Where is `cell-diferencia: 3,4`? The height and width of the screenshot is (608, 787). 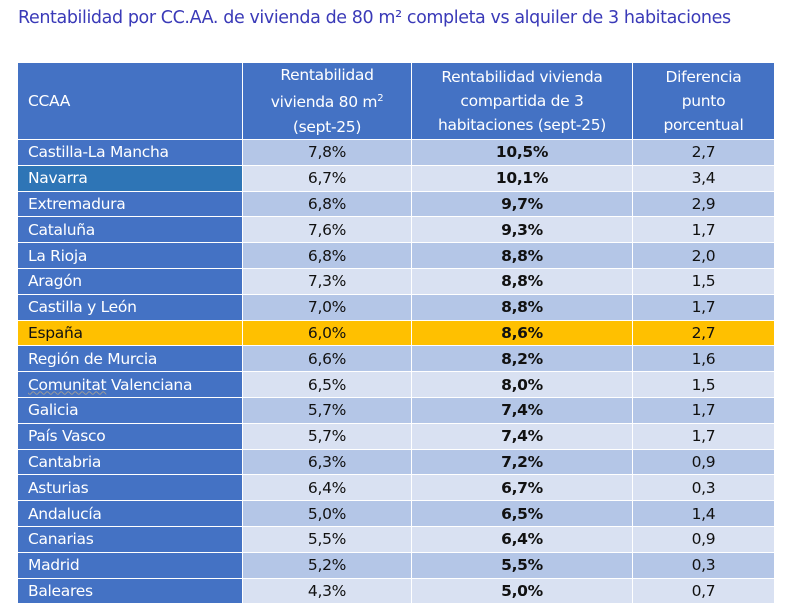 cell-diferencia: 3,4 is located at coordinates (703, 178).